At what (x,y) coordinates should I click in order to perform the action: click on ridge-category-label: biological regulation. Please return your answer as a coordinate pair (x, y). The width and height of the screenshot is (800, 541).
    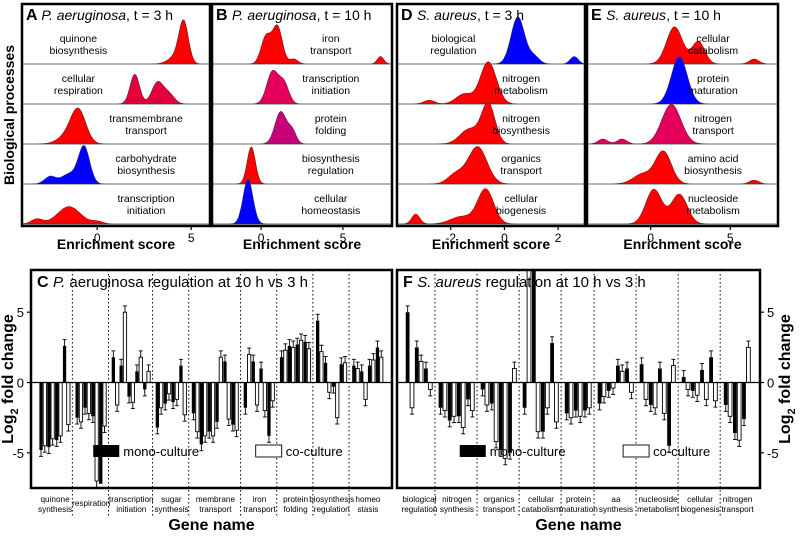
    Looking at the image, I should click on (453, 45).